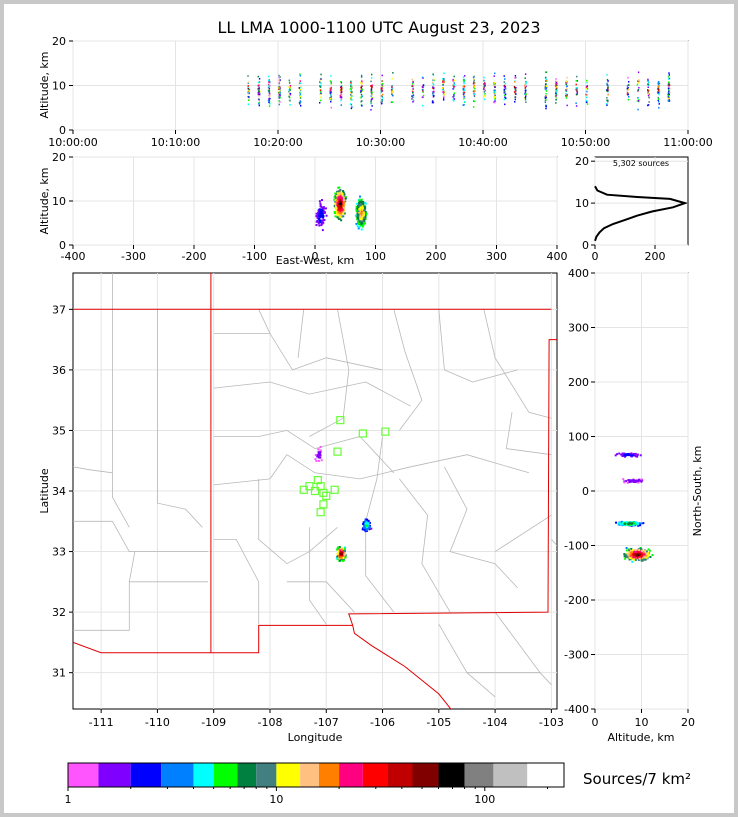 The height and width of the screenshot is (817, 738). What do you see at coordinates (688, 722) in the screenshot?
I see `altitude-tick-label: 20` at bounding box center [688, 722].